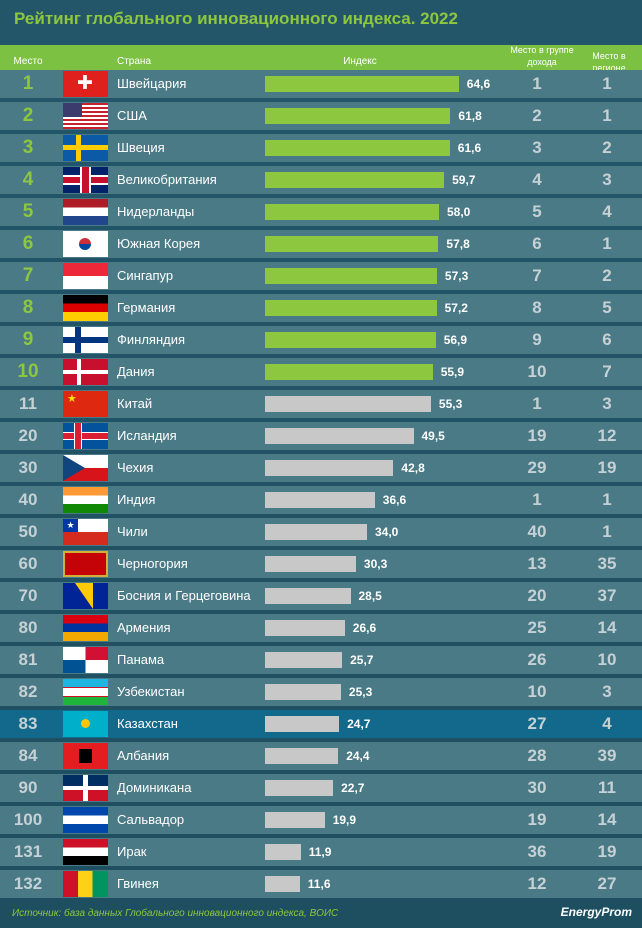 The image size is (642, 928). I want to click on table-row: 82 Узбекистан 25,3 10 3, so click(321, 692).